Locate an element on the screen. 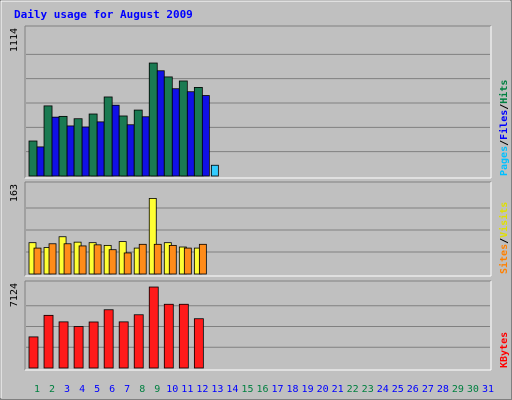 The height and width of the screenshot is (400, 512). x-tick-label-day-16: 16 is located at coordinates (262, 389).